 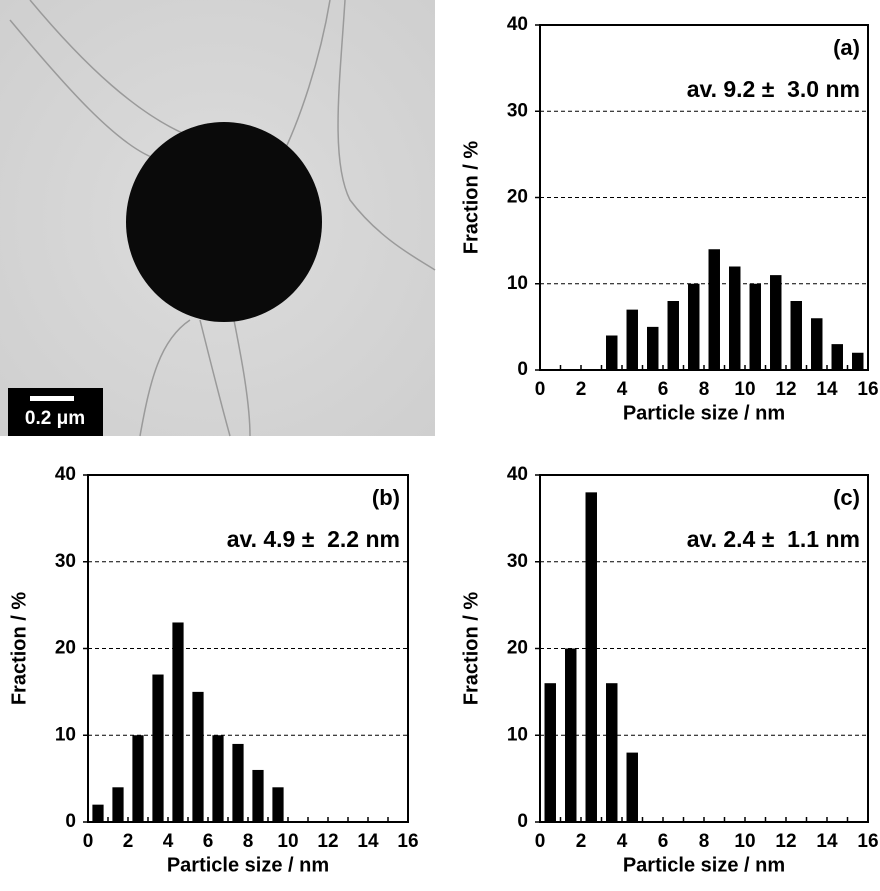 I want to click on particle, so click(x=224, y=222).